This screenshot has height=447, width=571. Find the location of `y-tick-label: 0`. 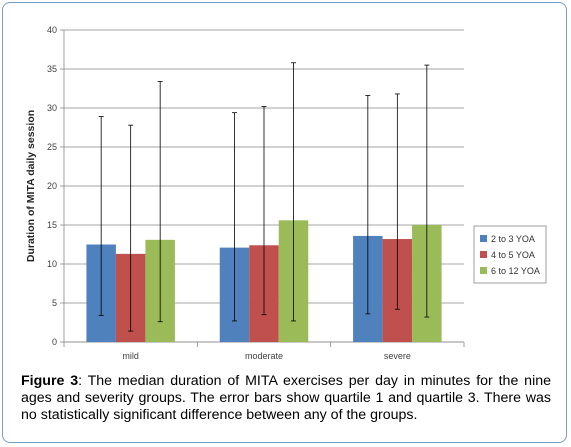

y-tick-label: 0 is located at coordinates (54, 342).